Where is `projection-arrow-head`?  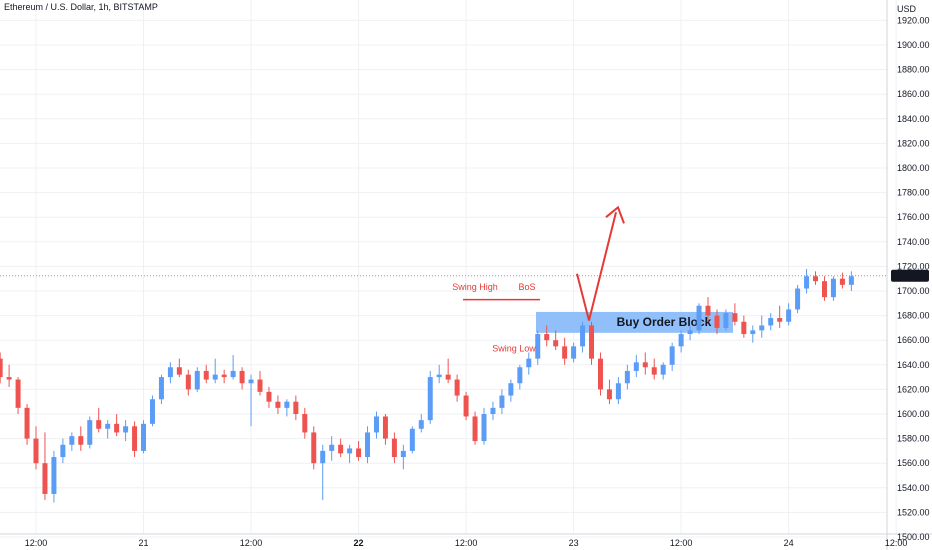 projection-arrow-head is located at coordinates (615, 214).